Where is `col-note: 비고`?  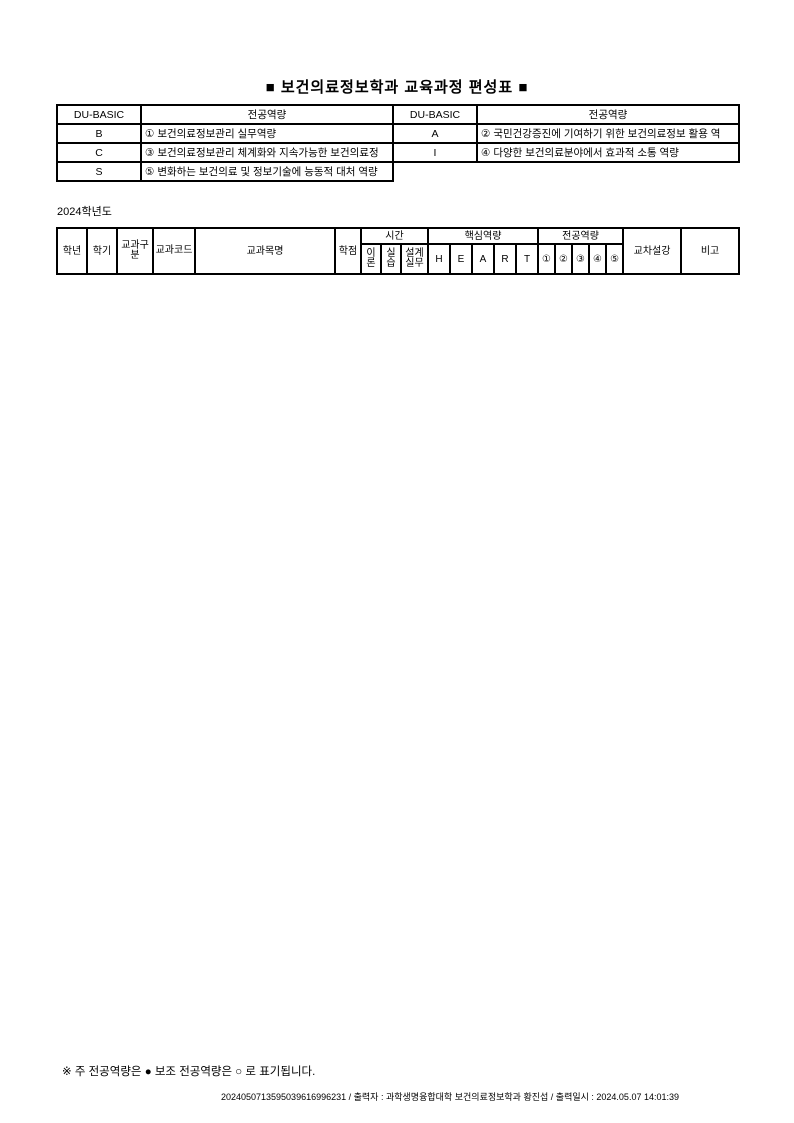
col-note: 비고 is located at coordinates (710, 251).